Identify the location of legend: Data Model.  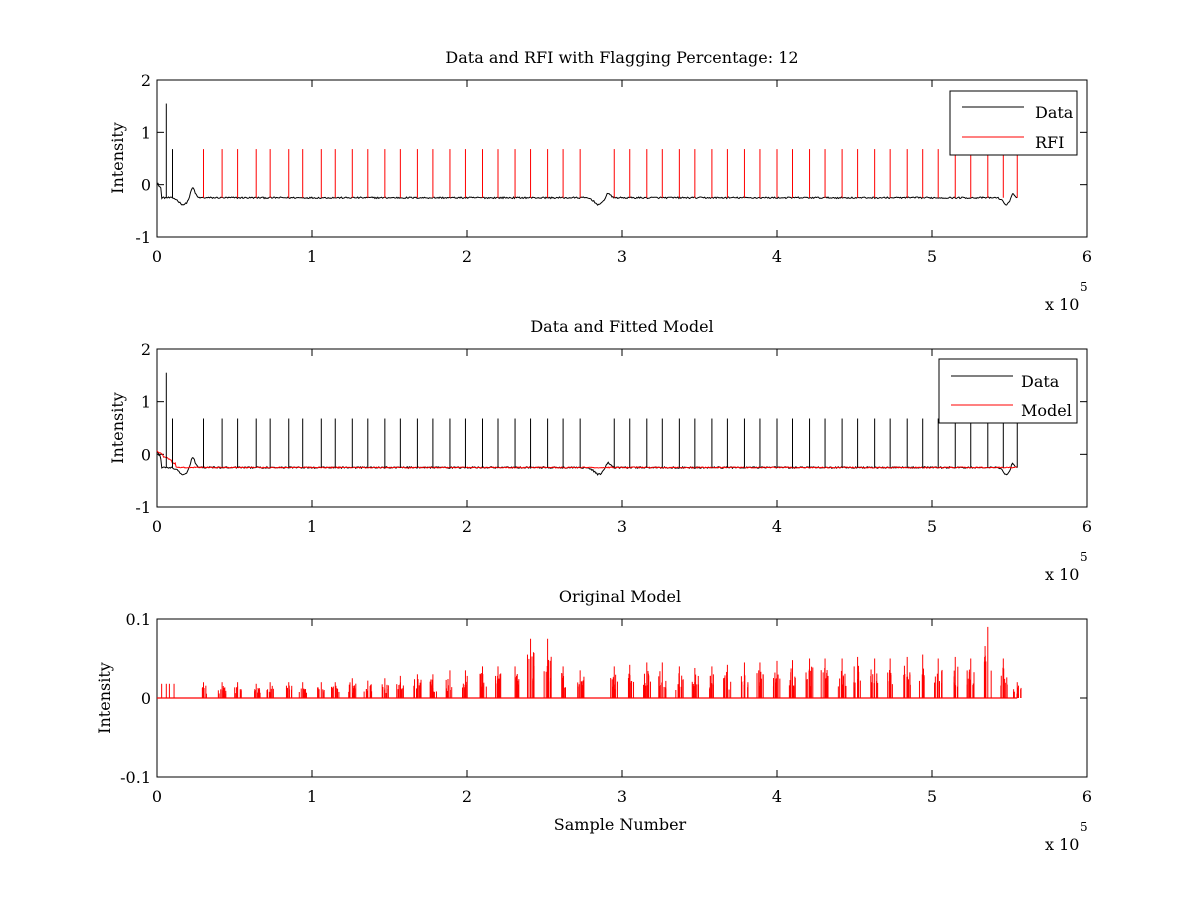
(1008, 391).